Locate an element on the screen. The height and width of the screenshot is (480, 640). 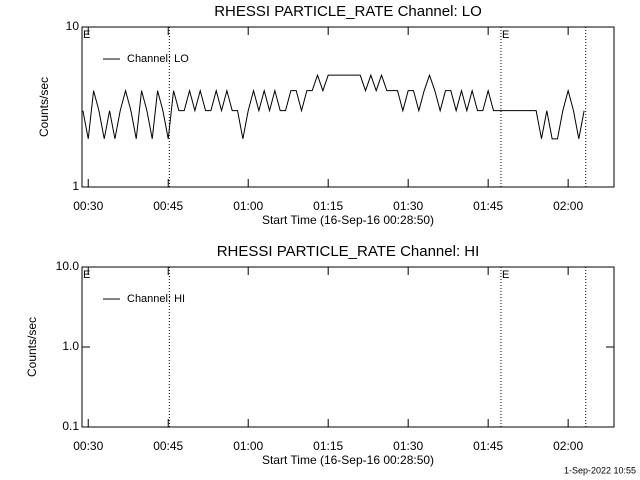
legend-label: Channel: HI is located at coordinates (156, 299).